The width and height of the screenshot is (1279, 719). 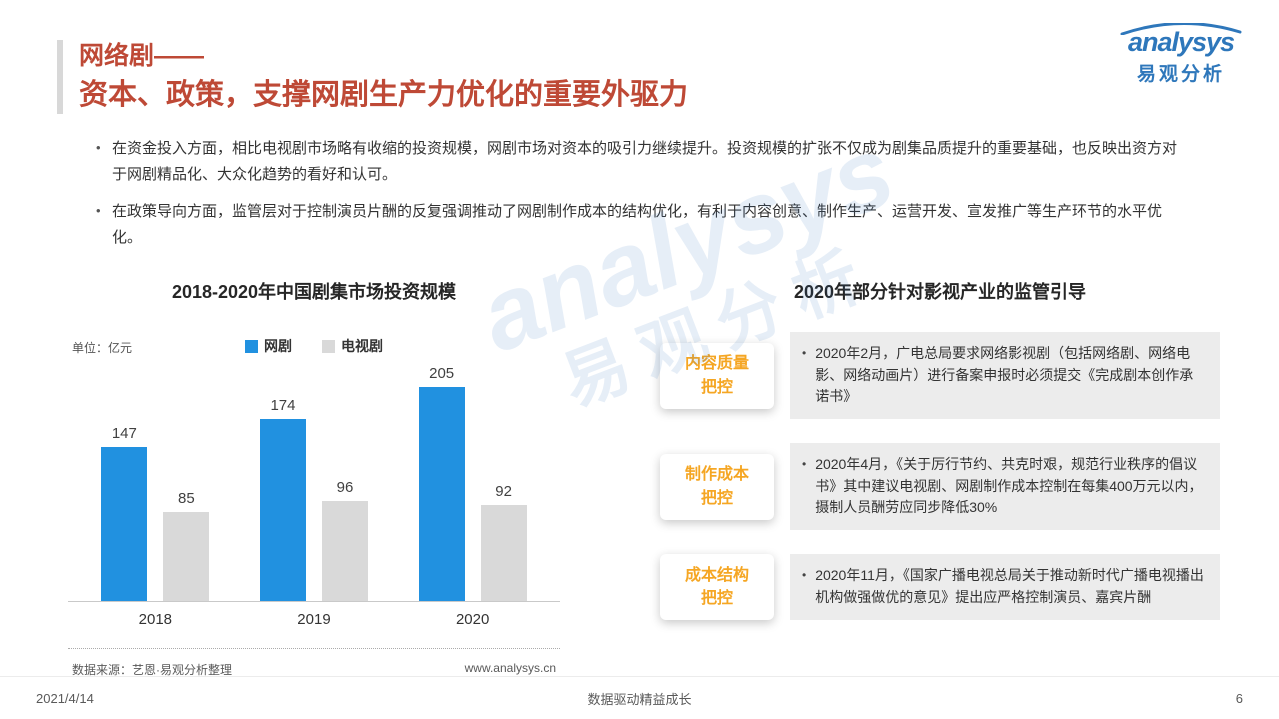 I want to click on bar-column: 96, so click(x=344, y=540).